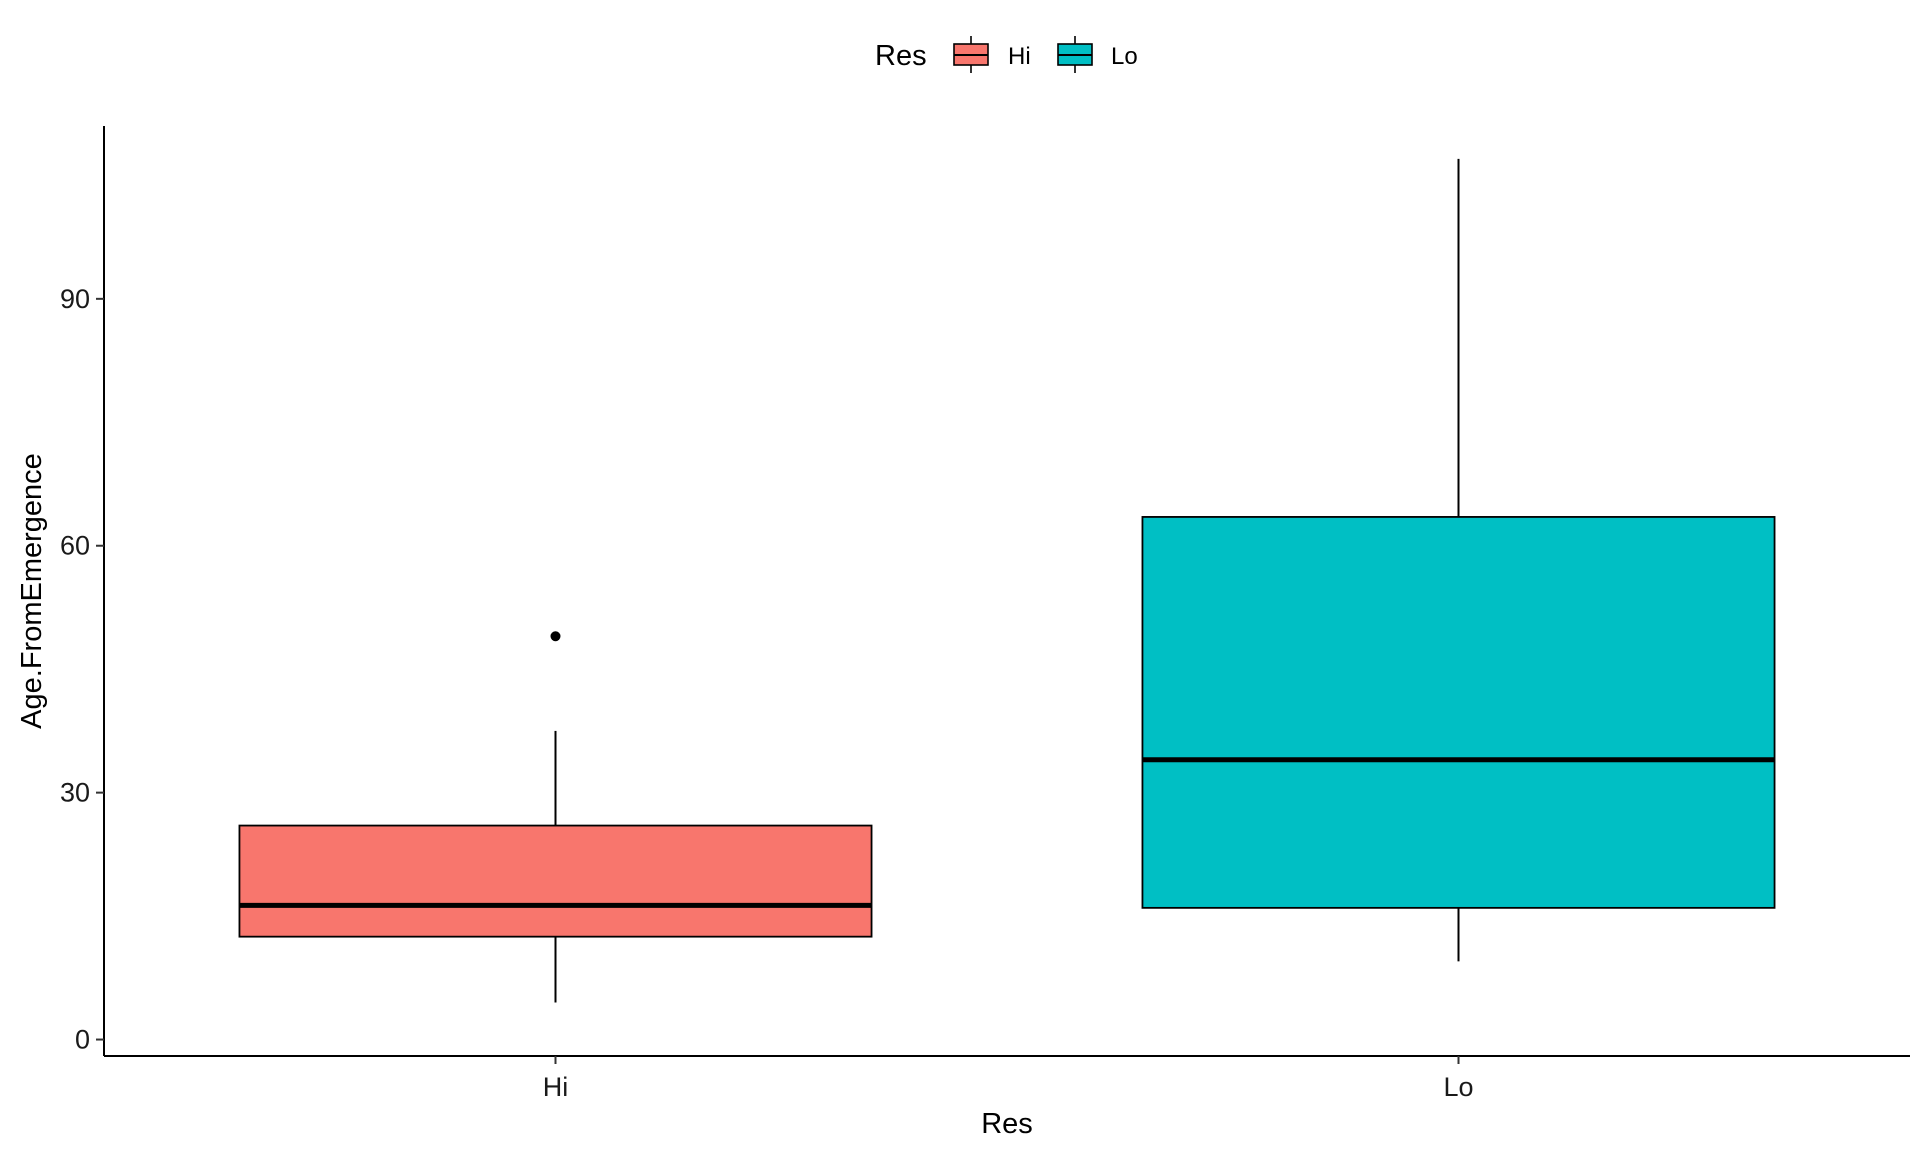 The image size is (1920, 1152). I want to click on legend-label-lo: Lo, so click(1124, 56).